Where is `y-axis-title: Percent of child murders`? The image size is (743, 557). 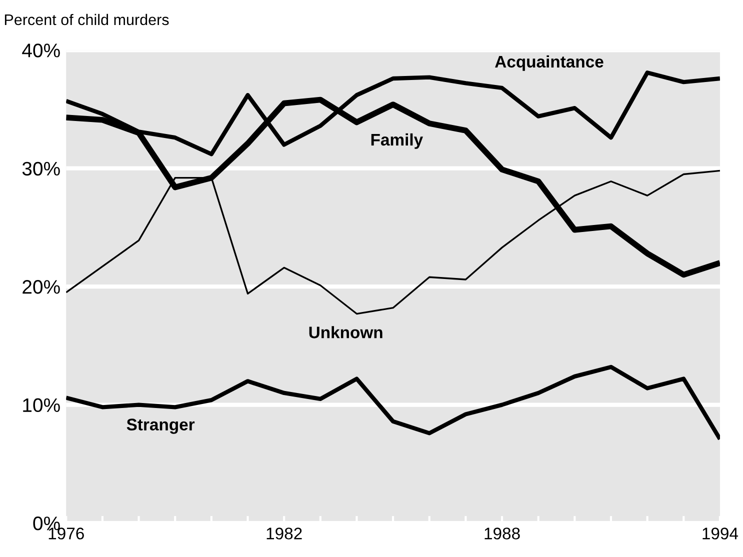
y-axis-title: Percent of child murders is located at coordinates (86, 20).